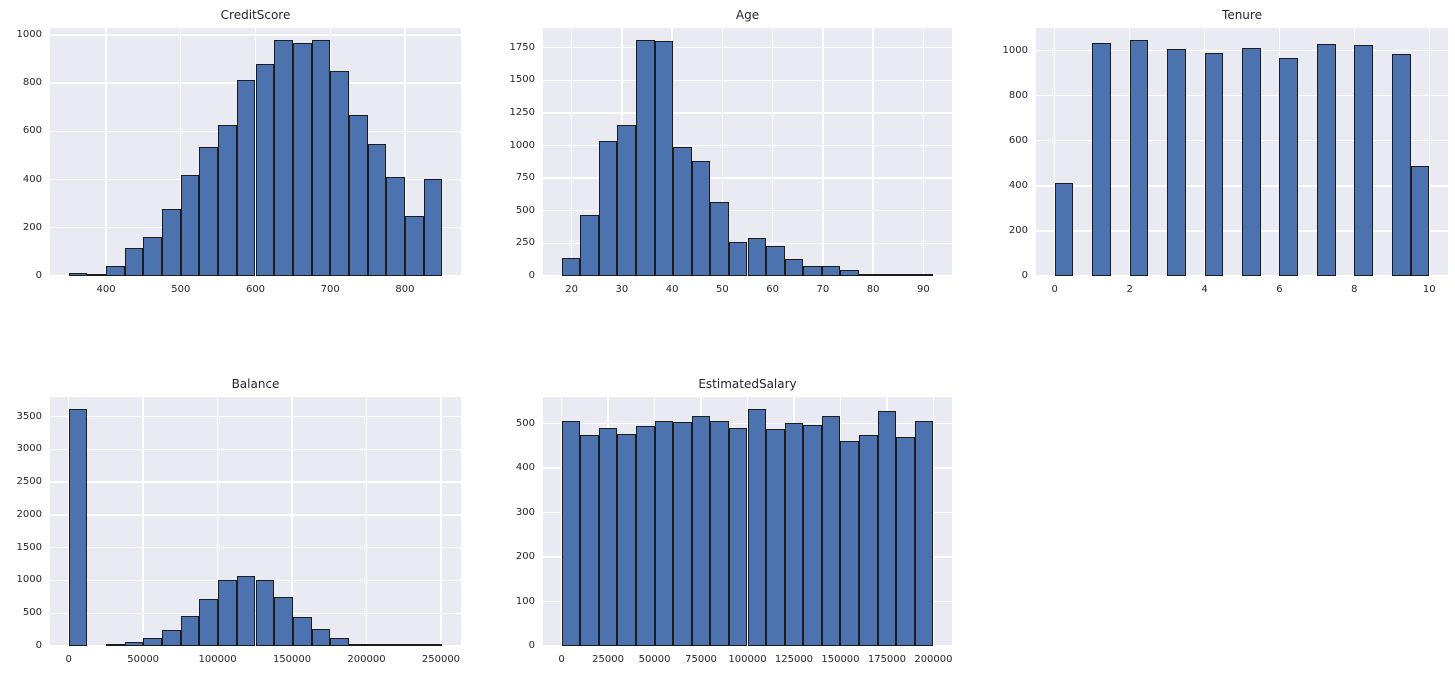 The image size is (1455, 676). I want to click on x-tick-label: 40, so click(672, 289).